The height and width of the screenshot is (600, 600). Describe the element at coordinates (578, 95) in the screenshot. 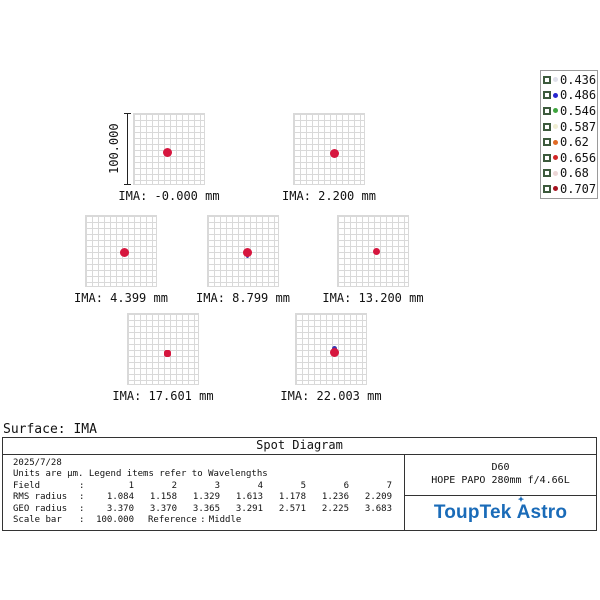

I see `wavelength-value: 0.486` at that location.